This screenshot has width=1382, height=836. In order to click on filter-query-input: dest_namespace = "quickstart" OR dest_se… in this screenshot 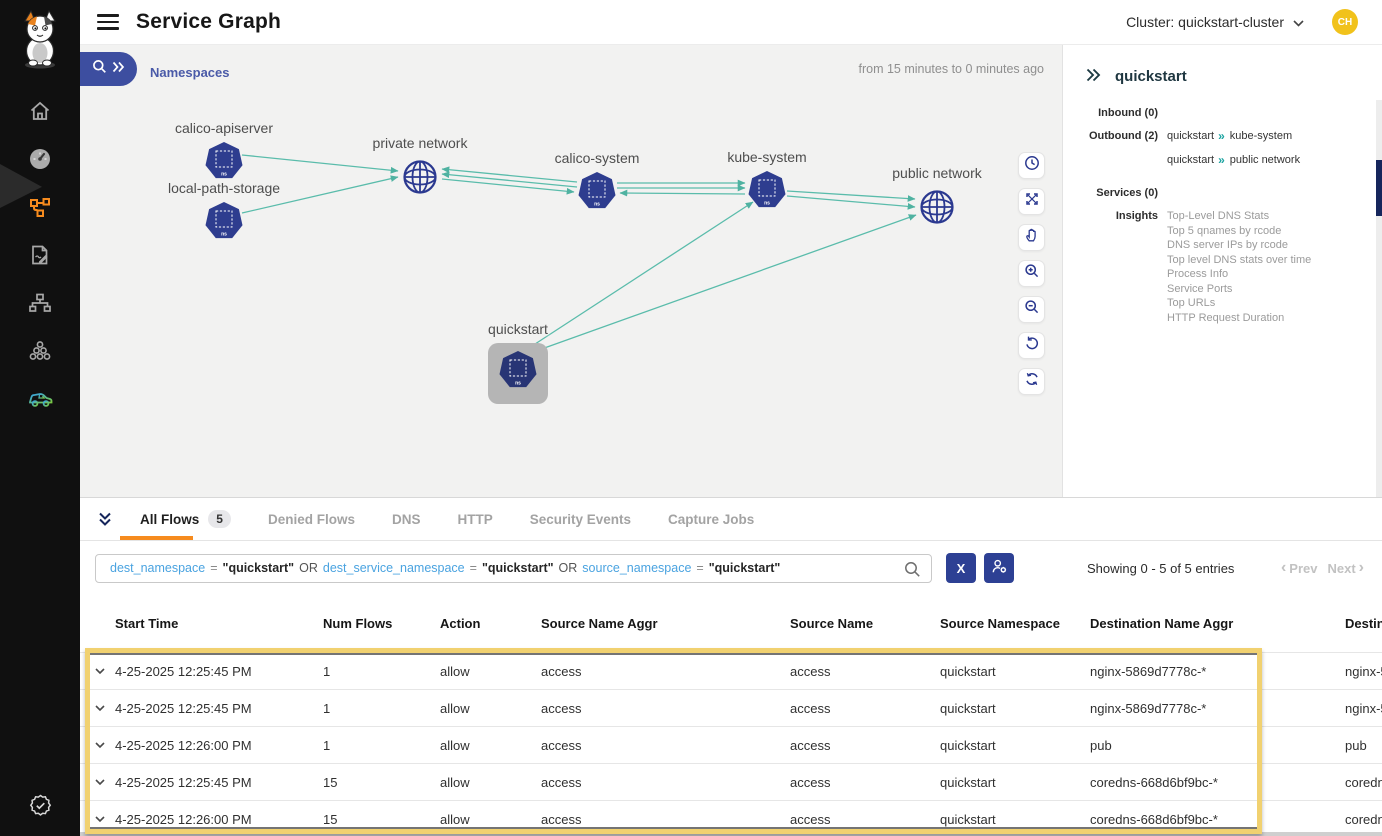, I will do `click(513, 568)`.